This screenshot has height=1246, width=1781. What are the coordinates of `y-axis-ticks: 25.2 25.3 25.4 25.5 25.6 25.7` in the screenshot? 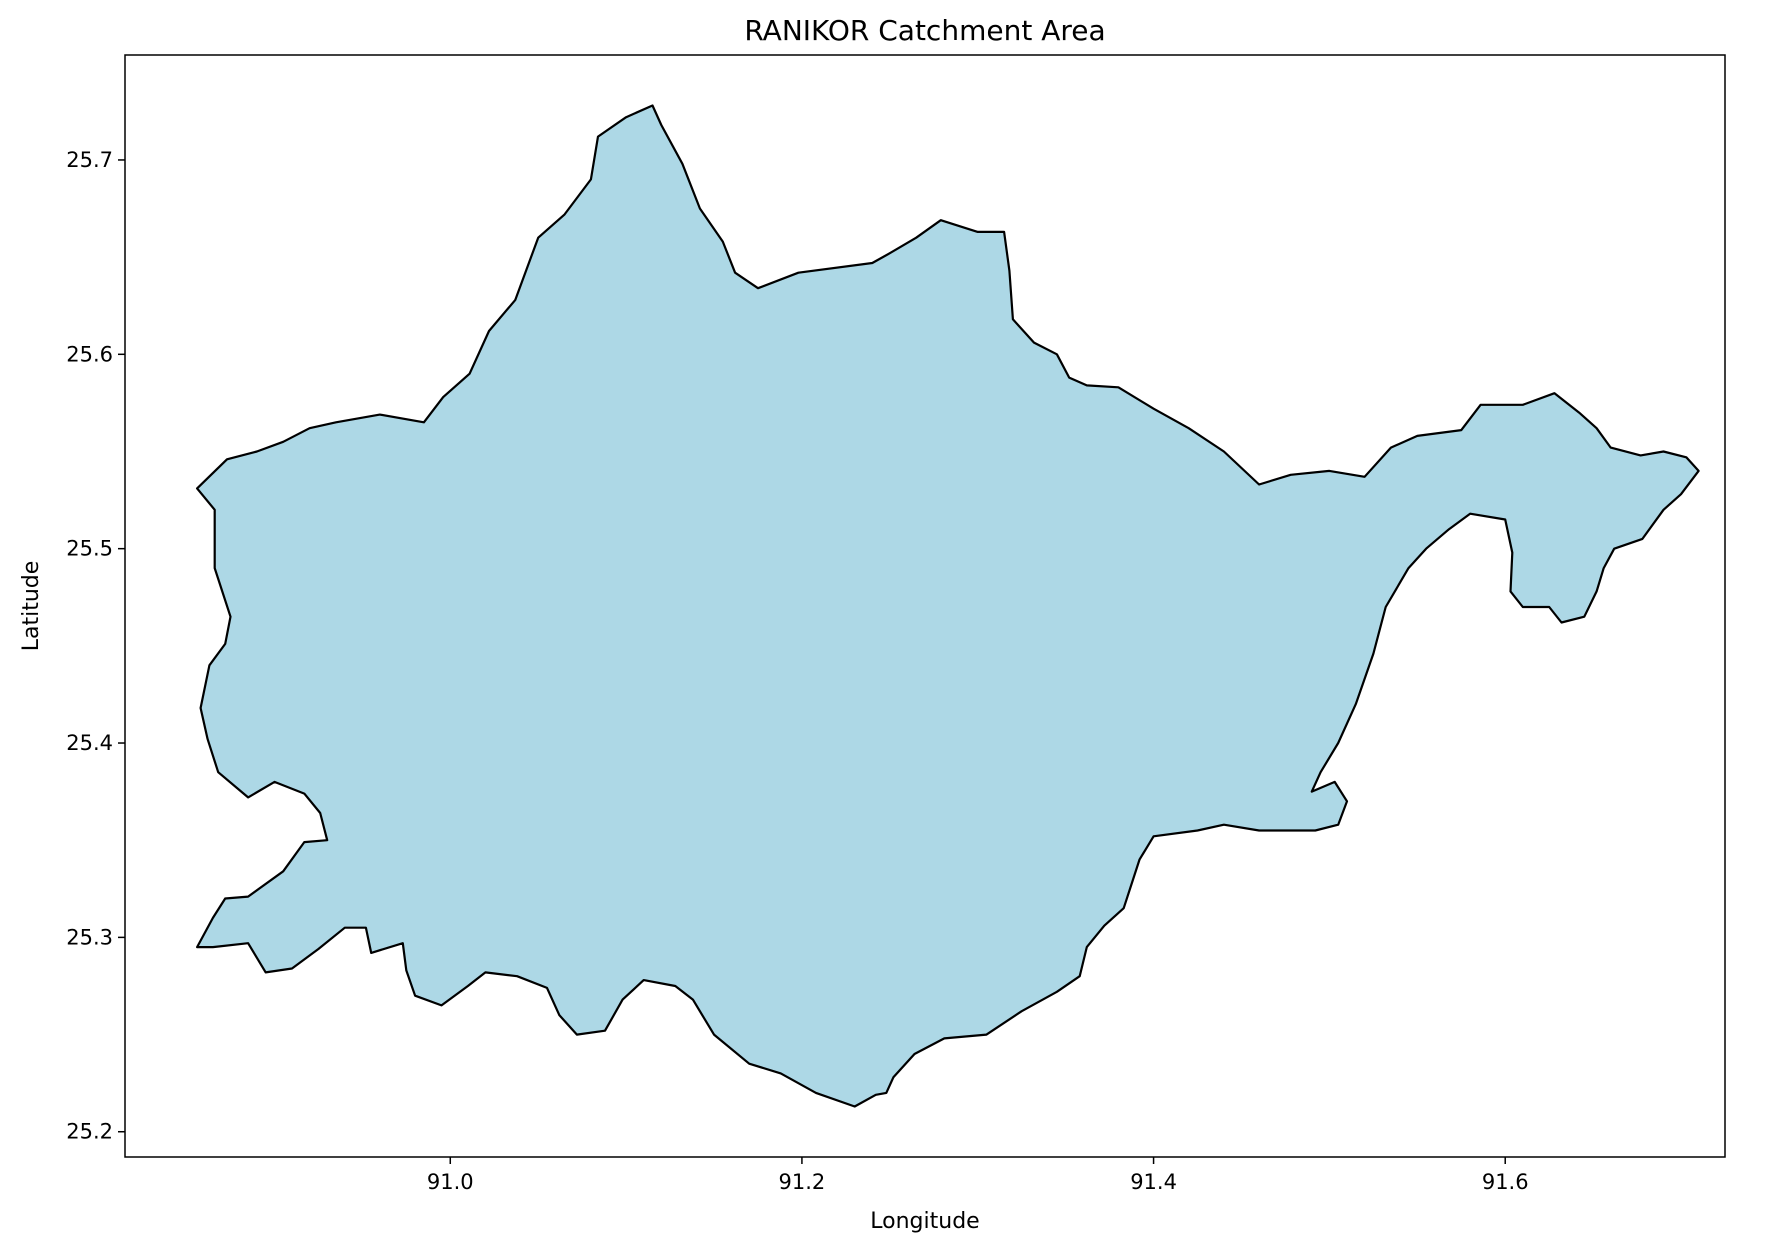 It's located at (95, 646).